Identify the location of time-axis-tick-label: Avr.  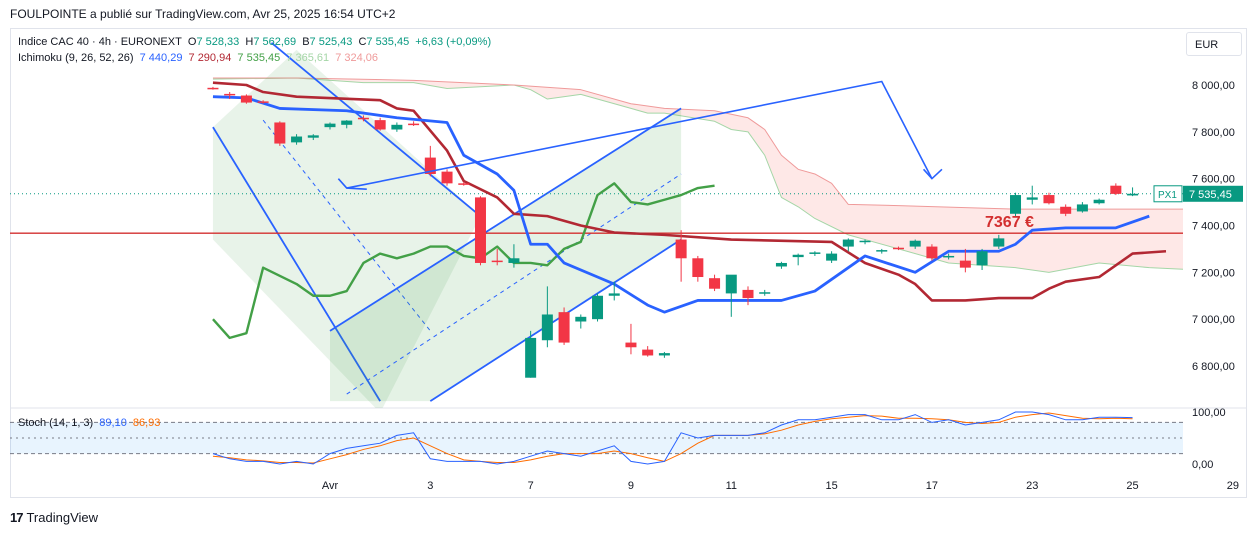
(330, 486).